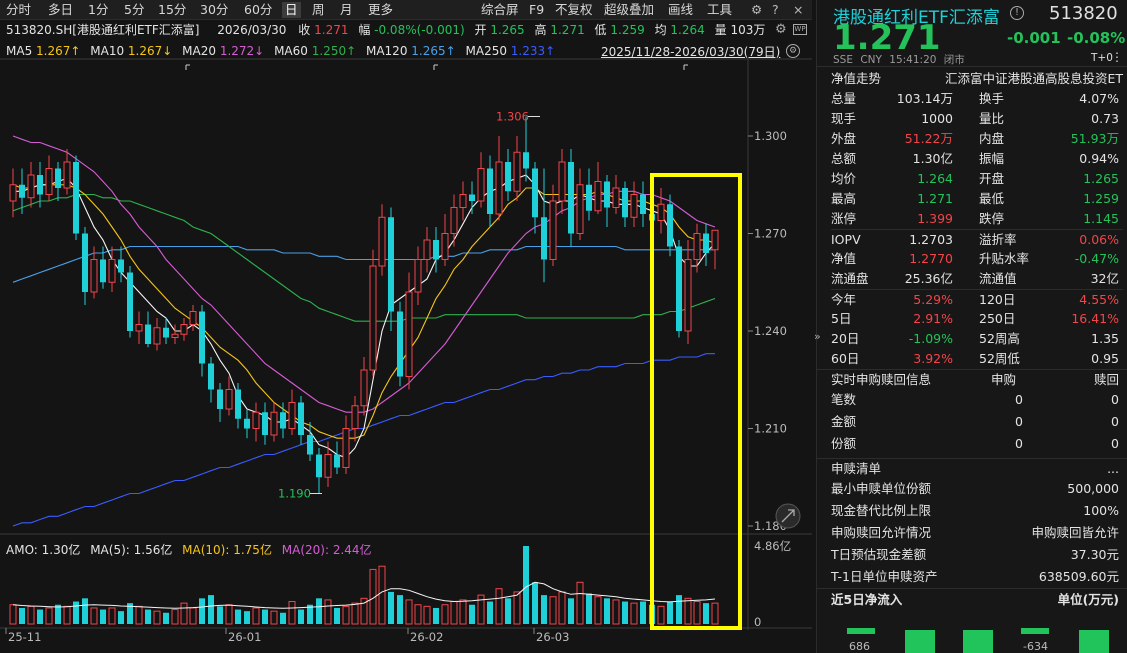 The image size is (1127, 653). What do you see at coordinates (881, 488) in the screenshot?
I see `list-label: 最小申赎单位份额` at bounding box center [881, 488].